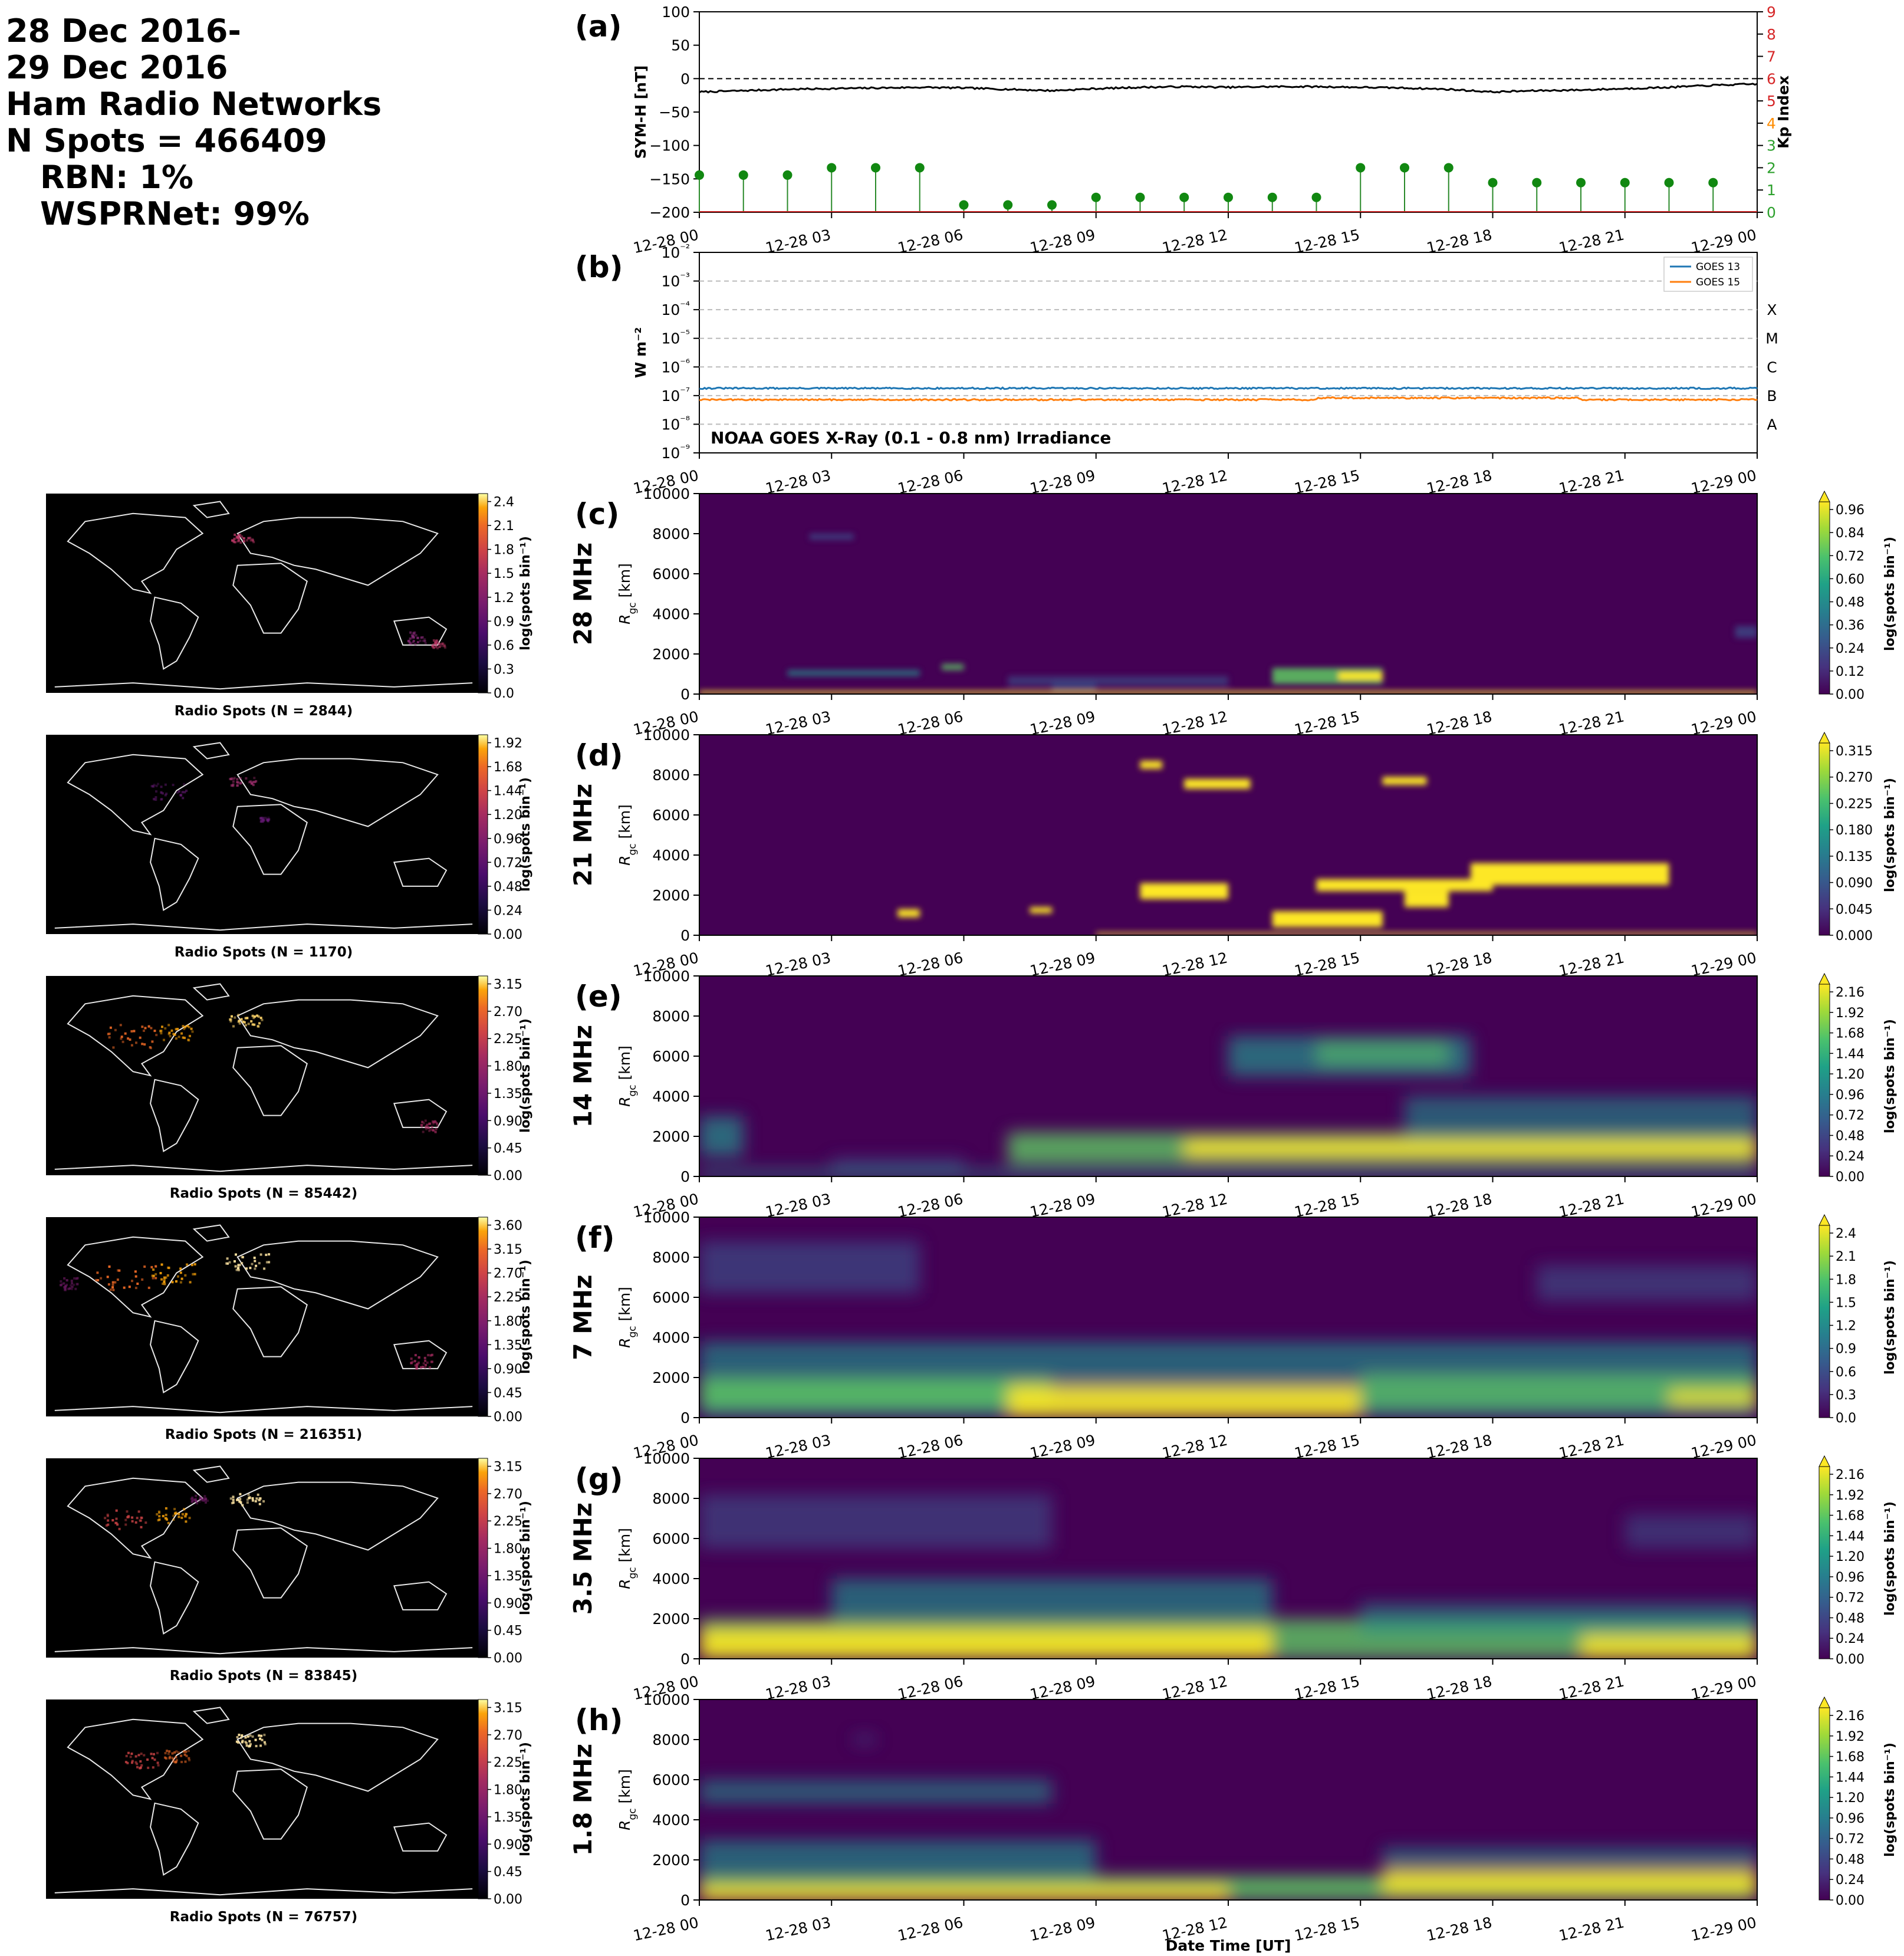  What do you see at coordinates (640, 112) in the screenshot?
I see `symh-axis-label: SYM-H [nT]` at bounding box center [640, 112].